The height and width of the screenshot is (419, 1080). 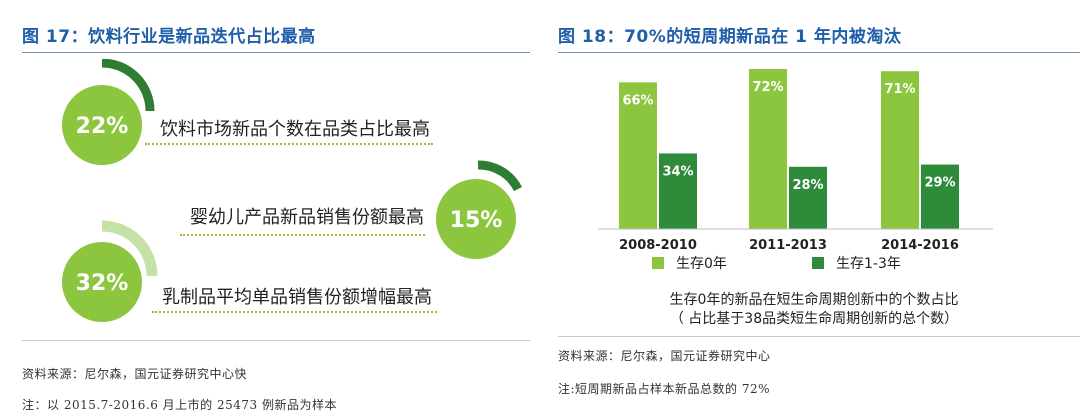 I want to click on stat-ring-22: 22%, so click(x=108, y=112).